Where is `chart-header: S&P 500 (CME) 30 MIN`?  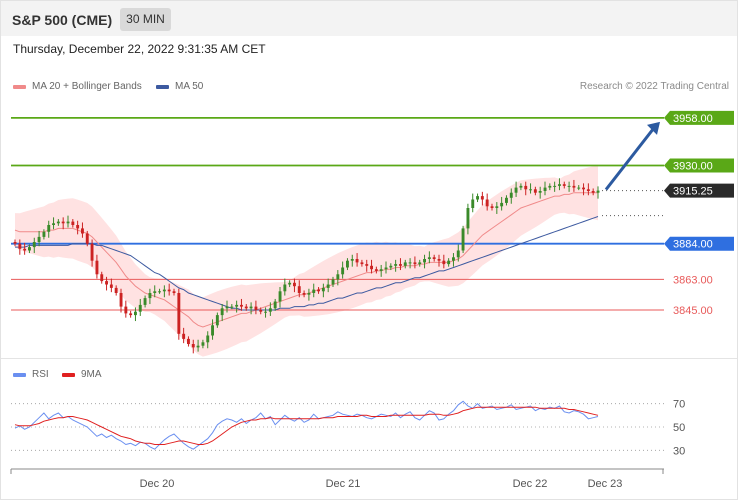
chart-header: S&P 500 (CME) 30 MIN is located at coordinates (369, 18).